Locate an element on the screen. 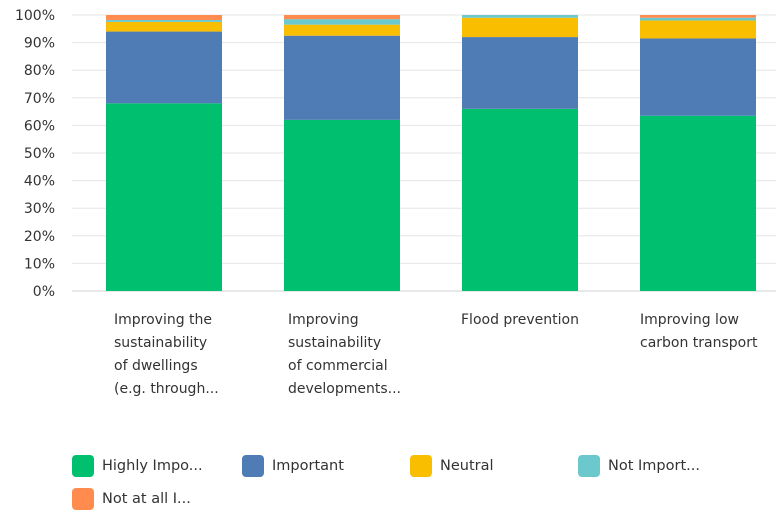  y-tick-label: 40% is located at coordinates (39, 182).